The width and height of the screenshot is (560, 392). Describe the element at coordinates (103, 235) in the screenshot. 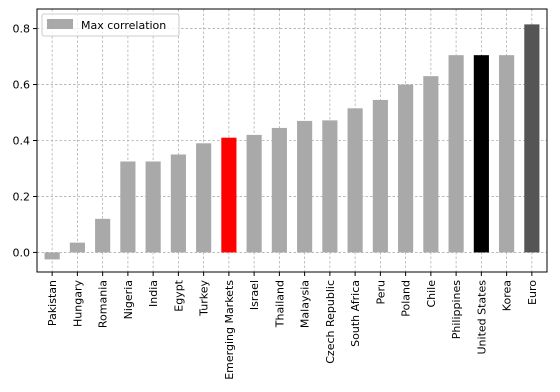

I see `bar-romania` at that location.